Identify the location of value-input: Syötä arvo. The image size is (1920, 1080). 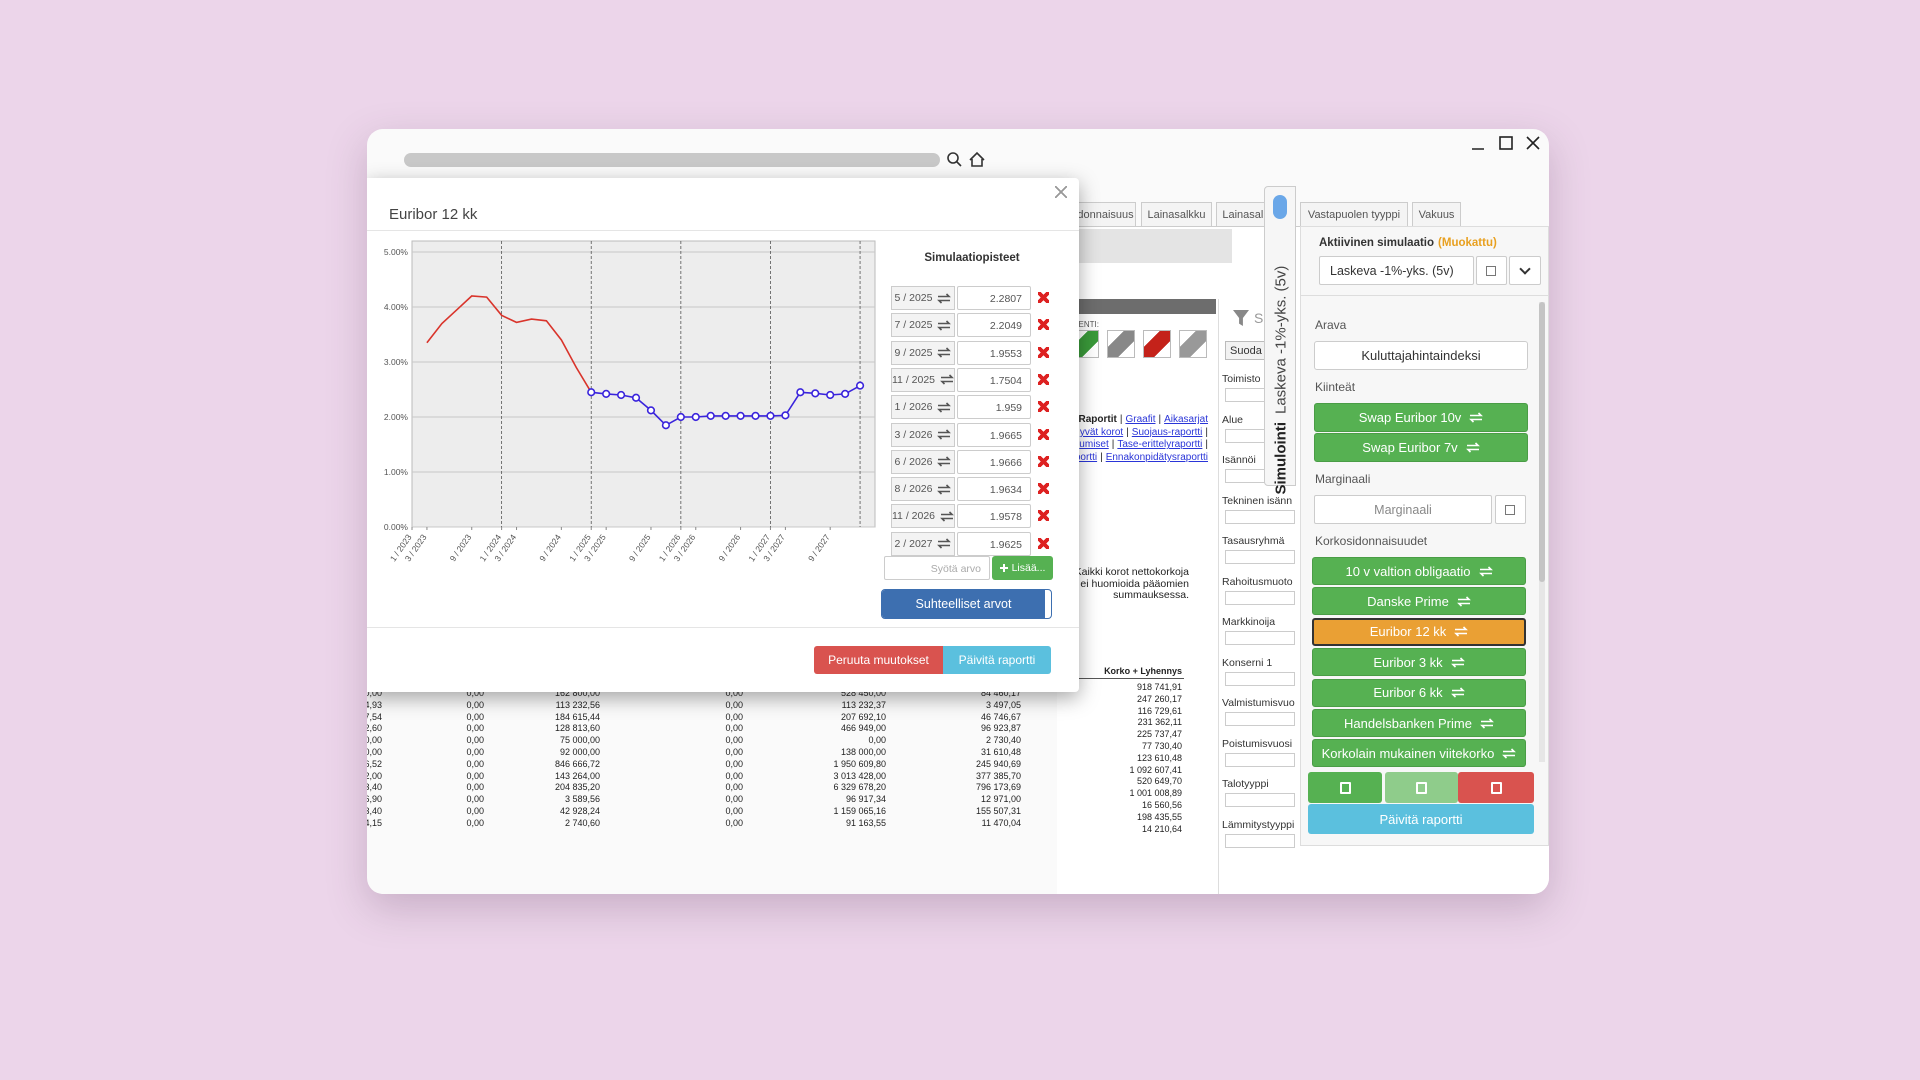
(937, 568).